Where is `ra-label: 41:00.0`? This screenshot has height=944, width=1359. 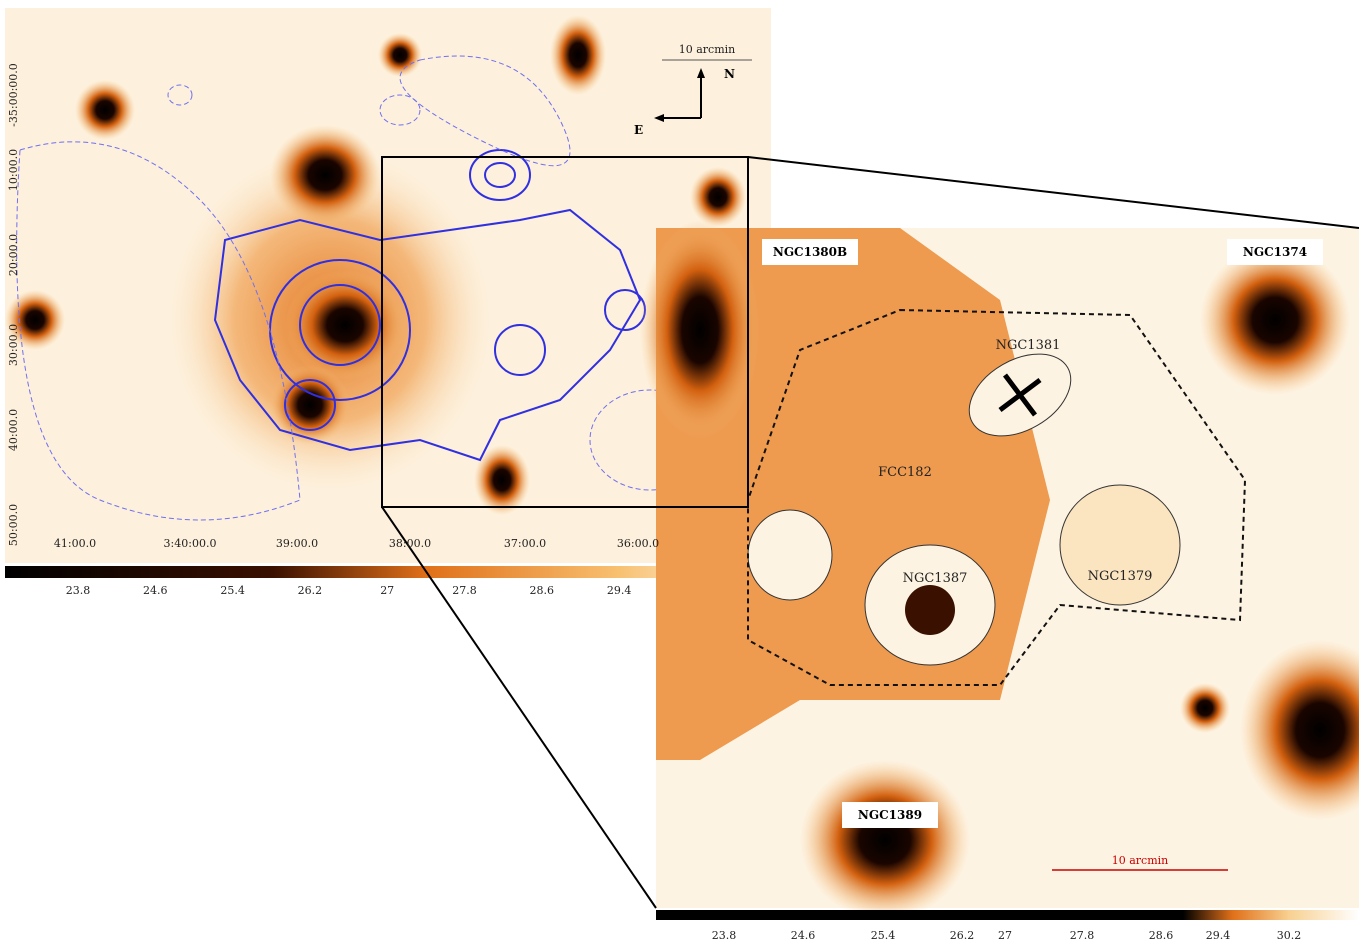 ra-label: 41:00.0 is located at coordinates (75, 543).